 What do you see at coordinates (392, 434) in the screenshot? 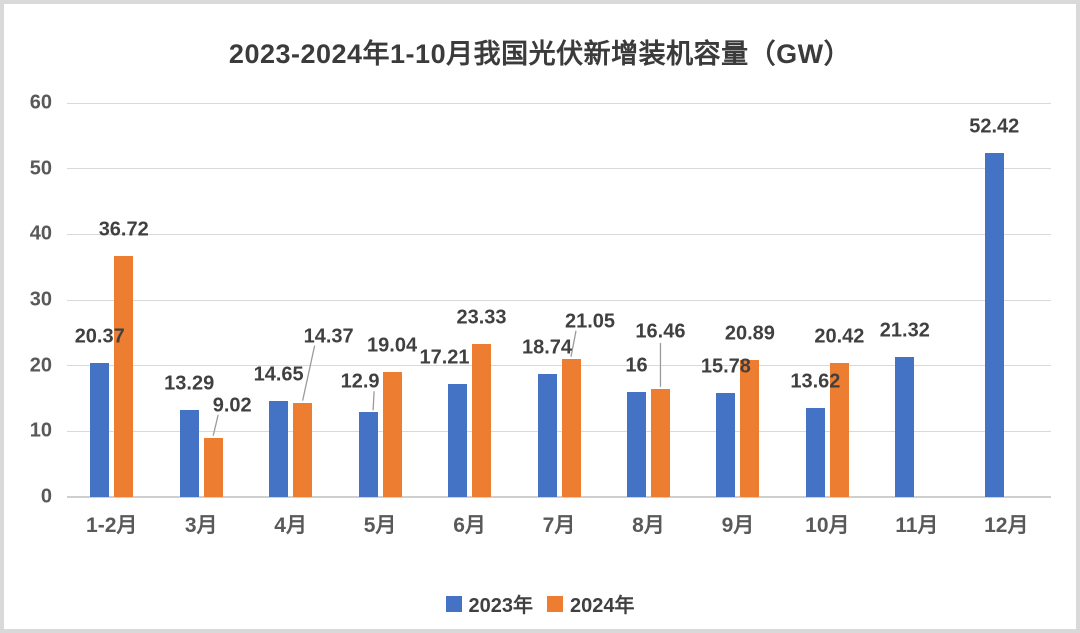
I see `bar-2024年-5月` at bounding box center [392, 434].